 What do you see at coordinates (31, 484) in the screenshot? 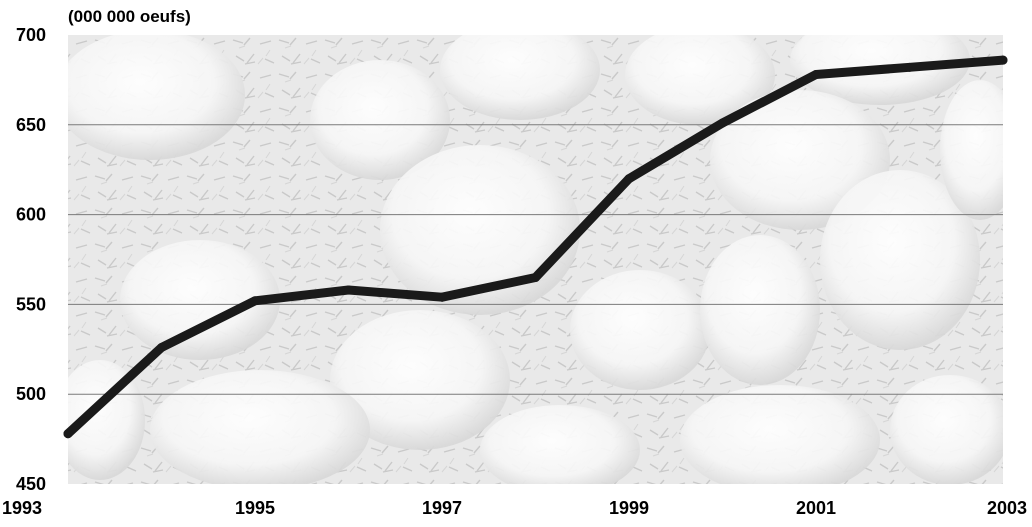
I see `y-tick-label: 450` at bounding box center [31, 484].